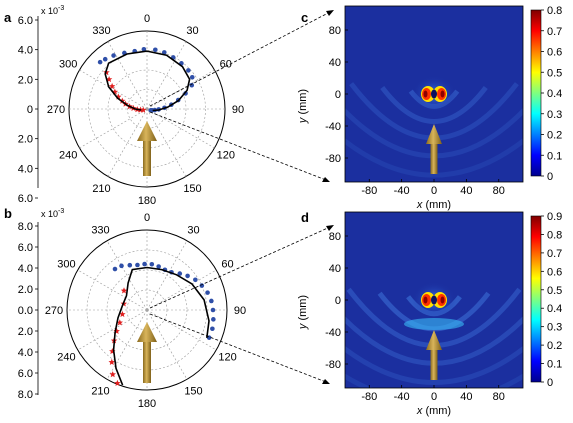  Describe the element at coordinates (369, 191) in the screenshot. I see `x-tick-label: -80` at that location.